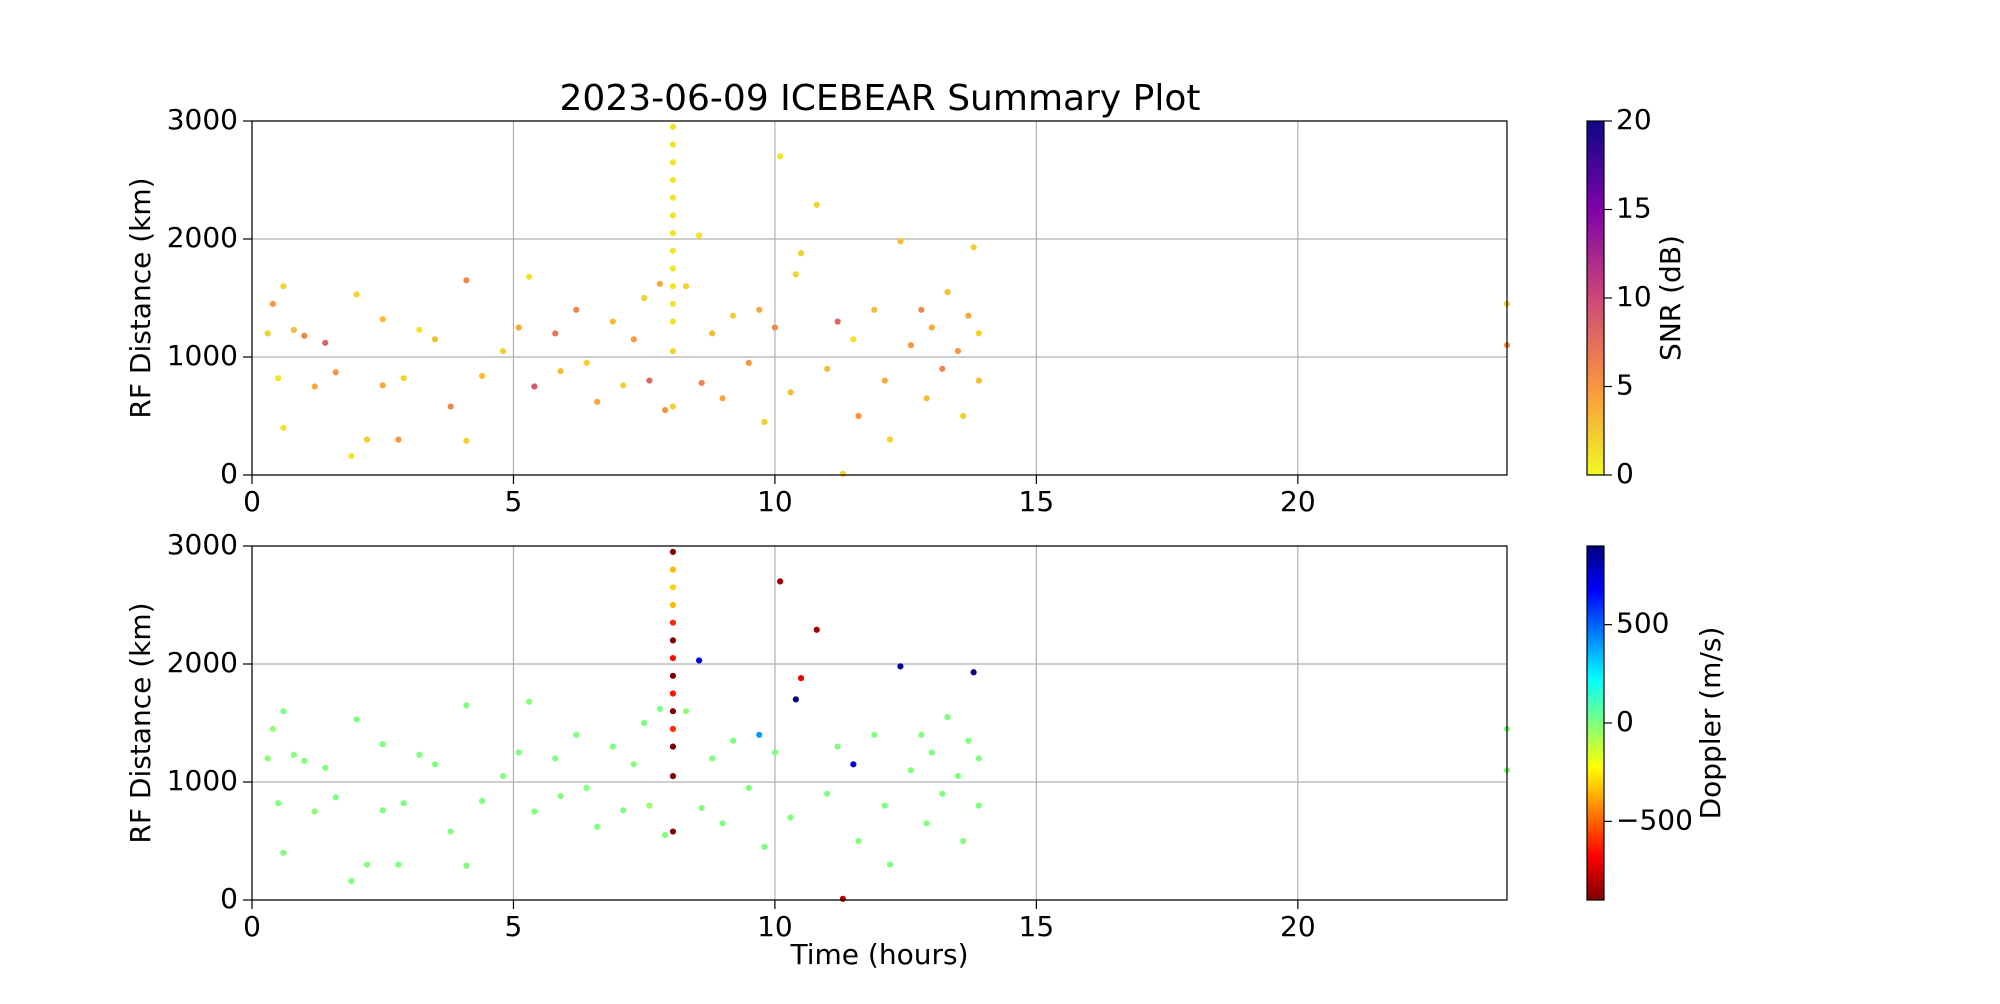  I want to click on x-tick-label: 20, so click(1298, 926).